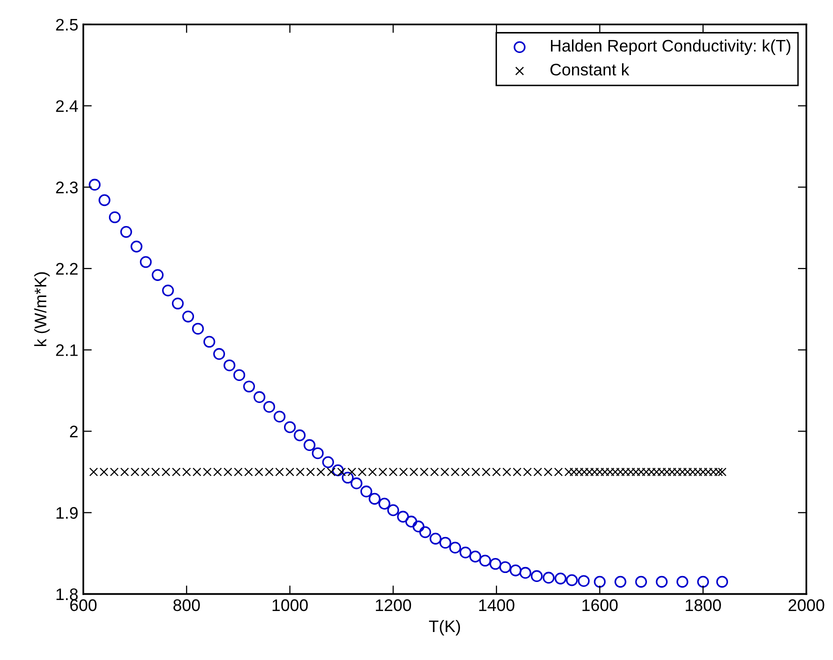  What do you see at coordinates (600, 605) in the screenshot?
I see `x-tick-label: 1600` at bounding box center [600, 605].